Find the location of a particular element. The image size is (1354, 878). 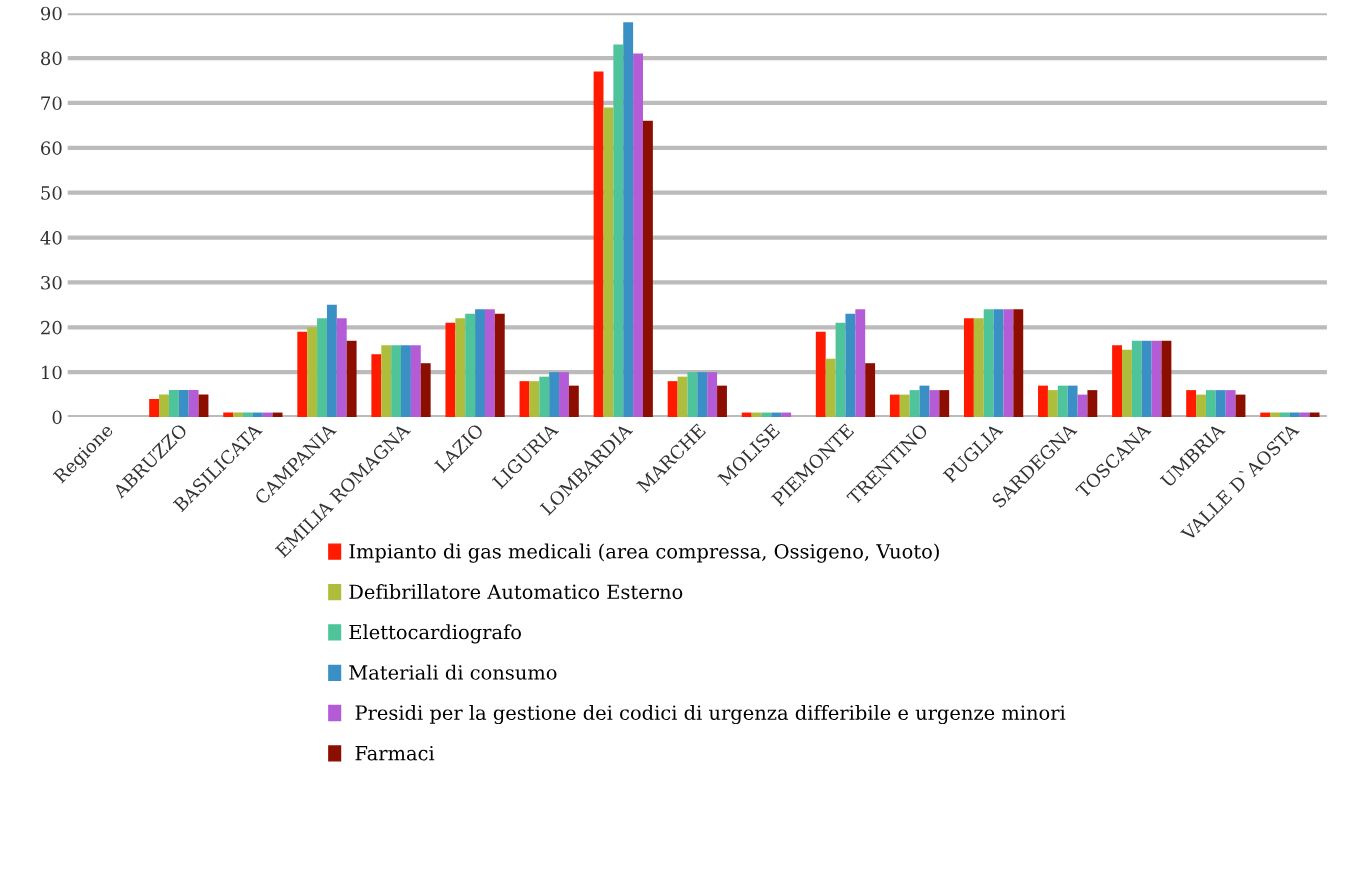

y-tick-label: 30 is located at coordinates (51, 282).